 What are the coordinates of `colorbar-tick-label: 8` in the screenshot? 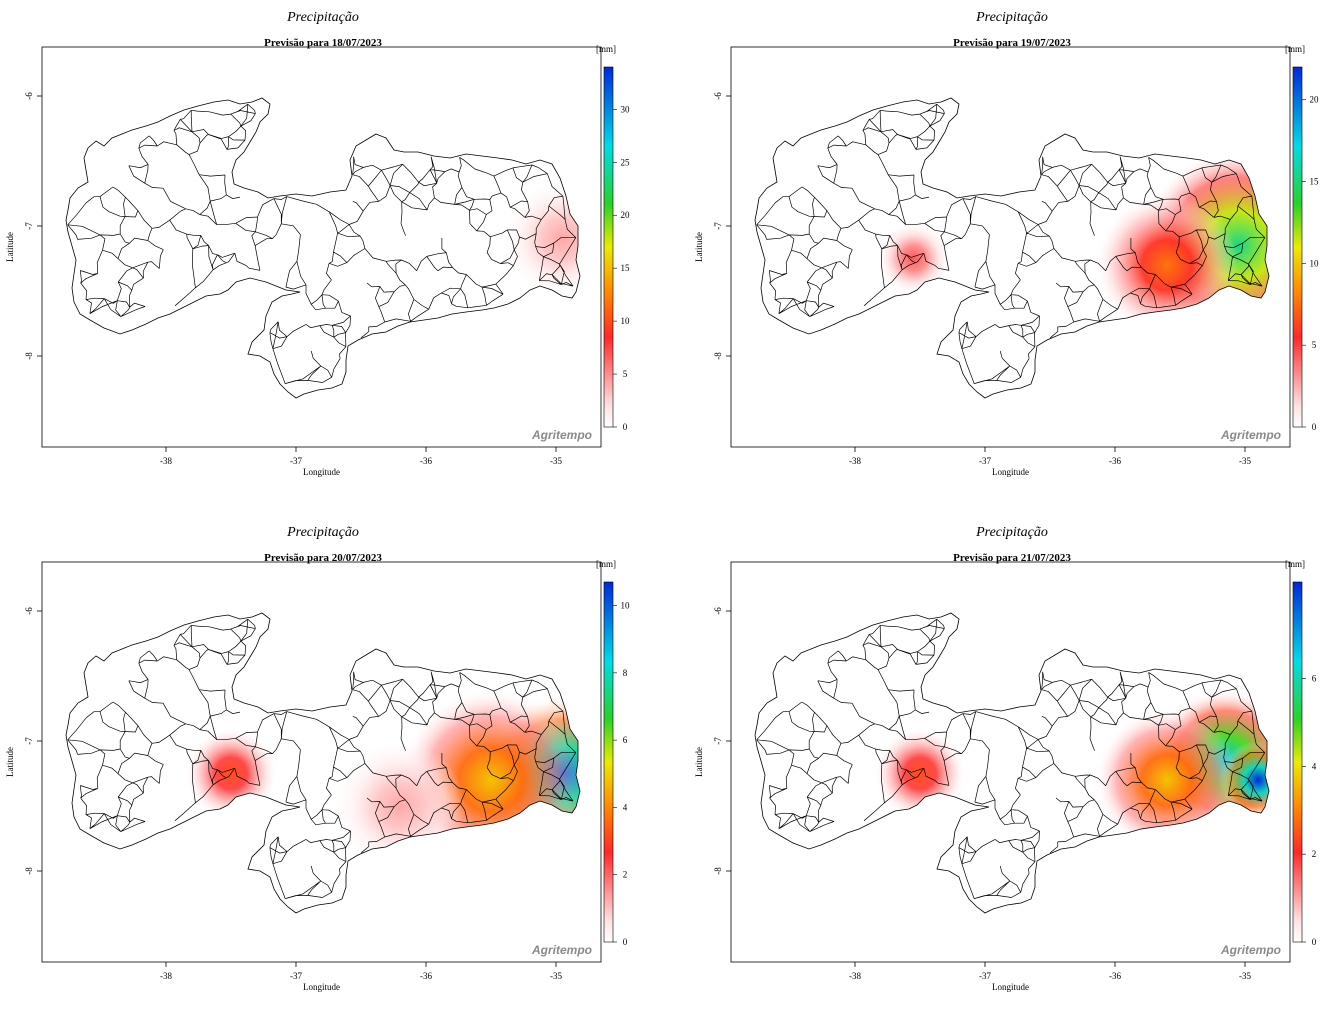 It's located at (625, 673).